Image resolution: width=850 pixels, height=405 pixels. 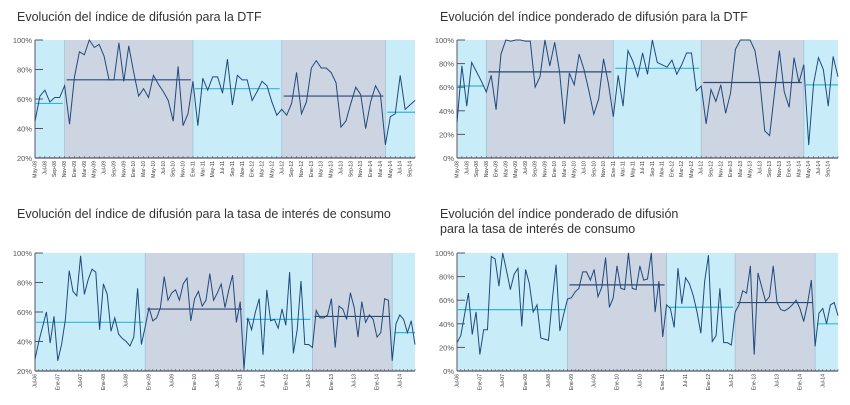 What do you see at coordinates (446, 277) in the screenshot?
I see `y-tick-label: 80%` at bounding box center [446, 277].